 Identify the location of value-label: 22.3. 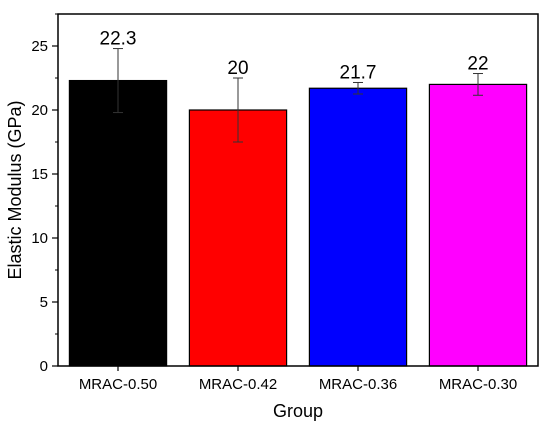
(118, 39).